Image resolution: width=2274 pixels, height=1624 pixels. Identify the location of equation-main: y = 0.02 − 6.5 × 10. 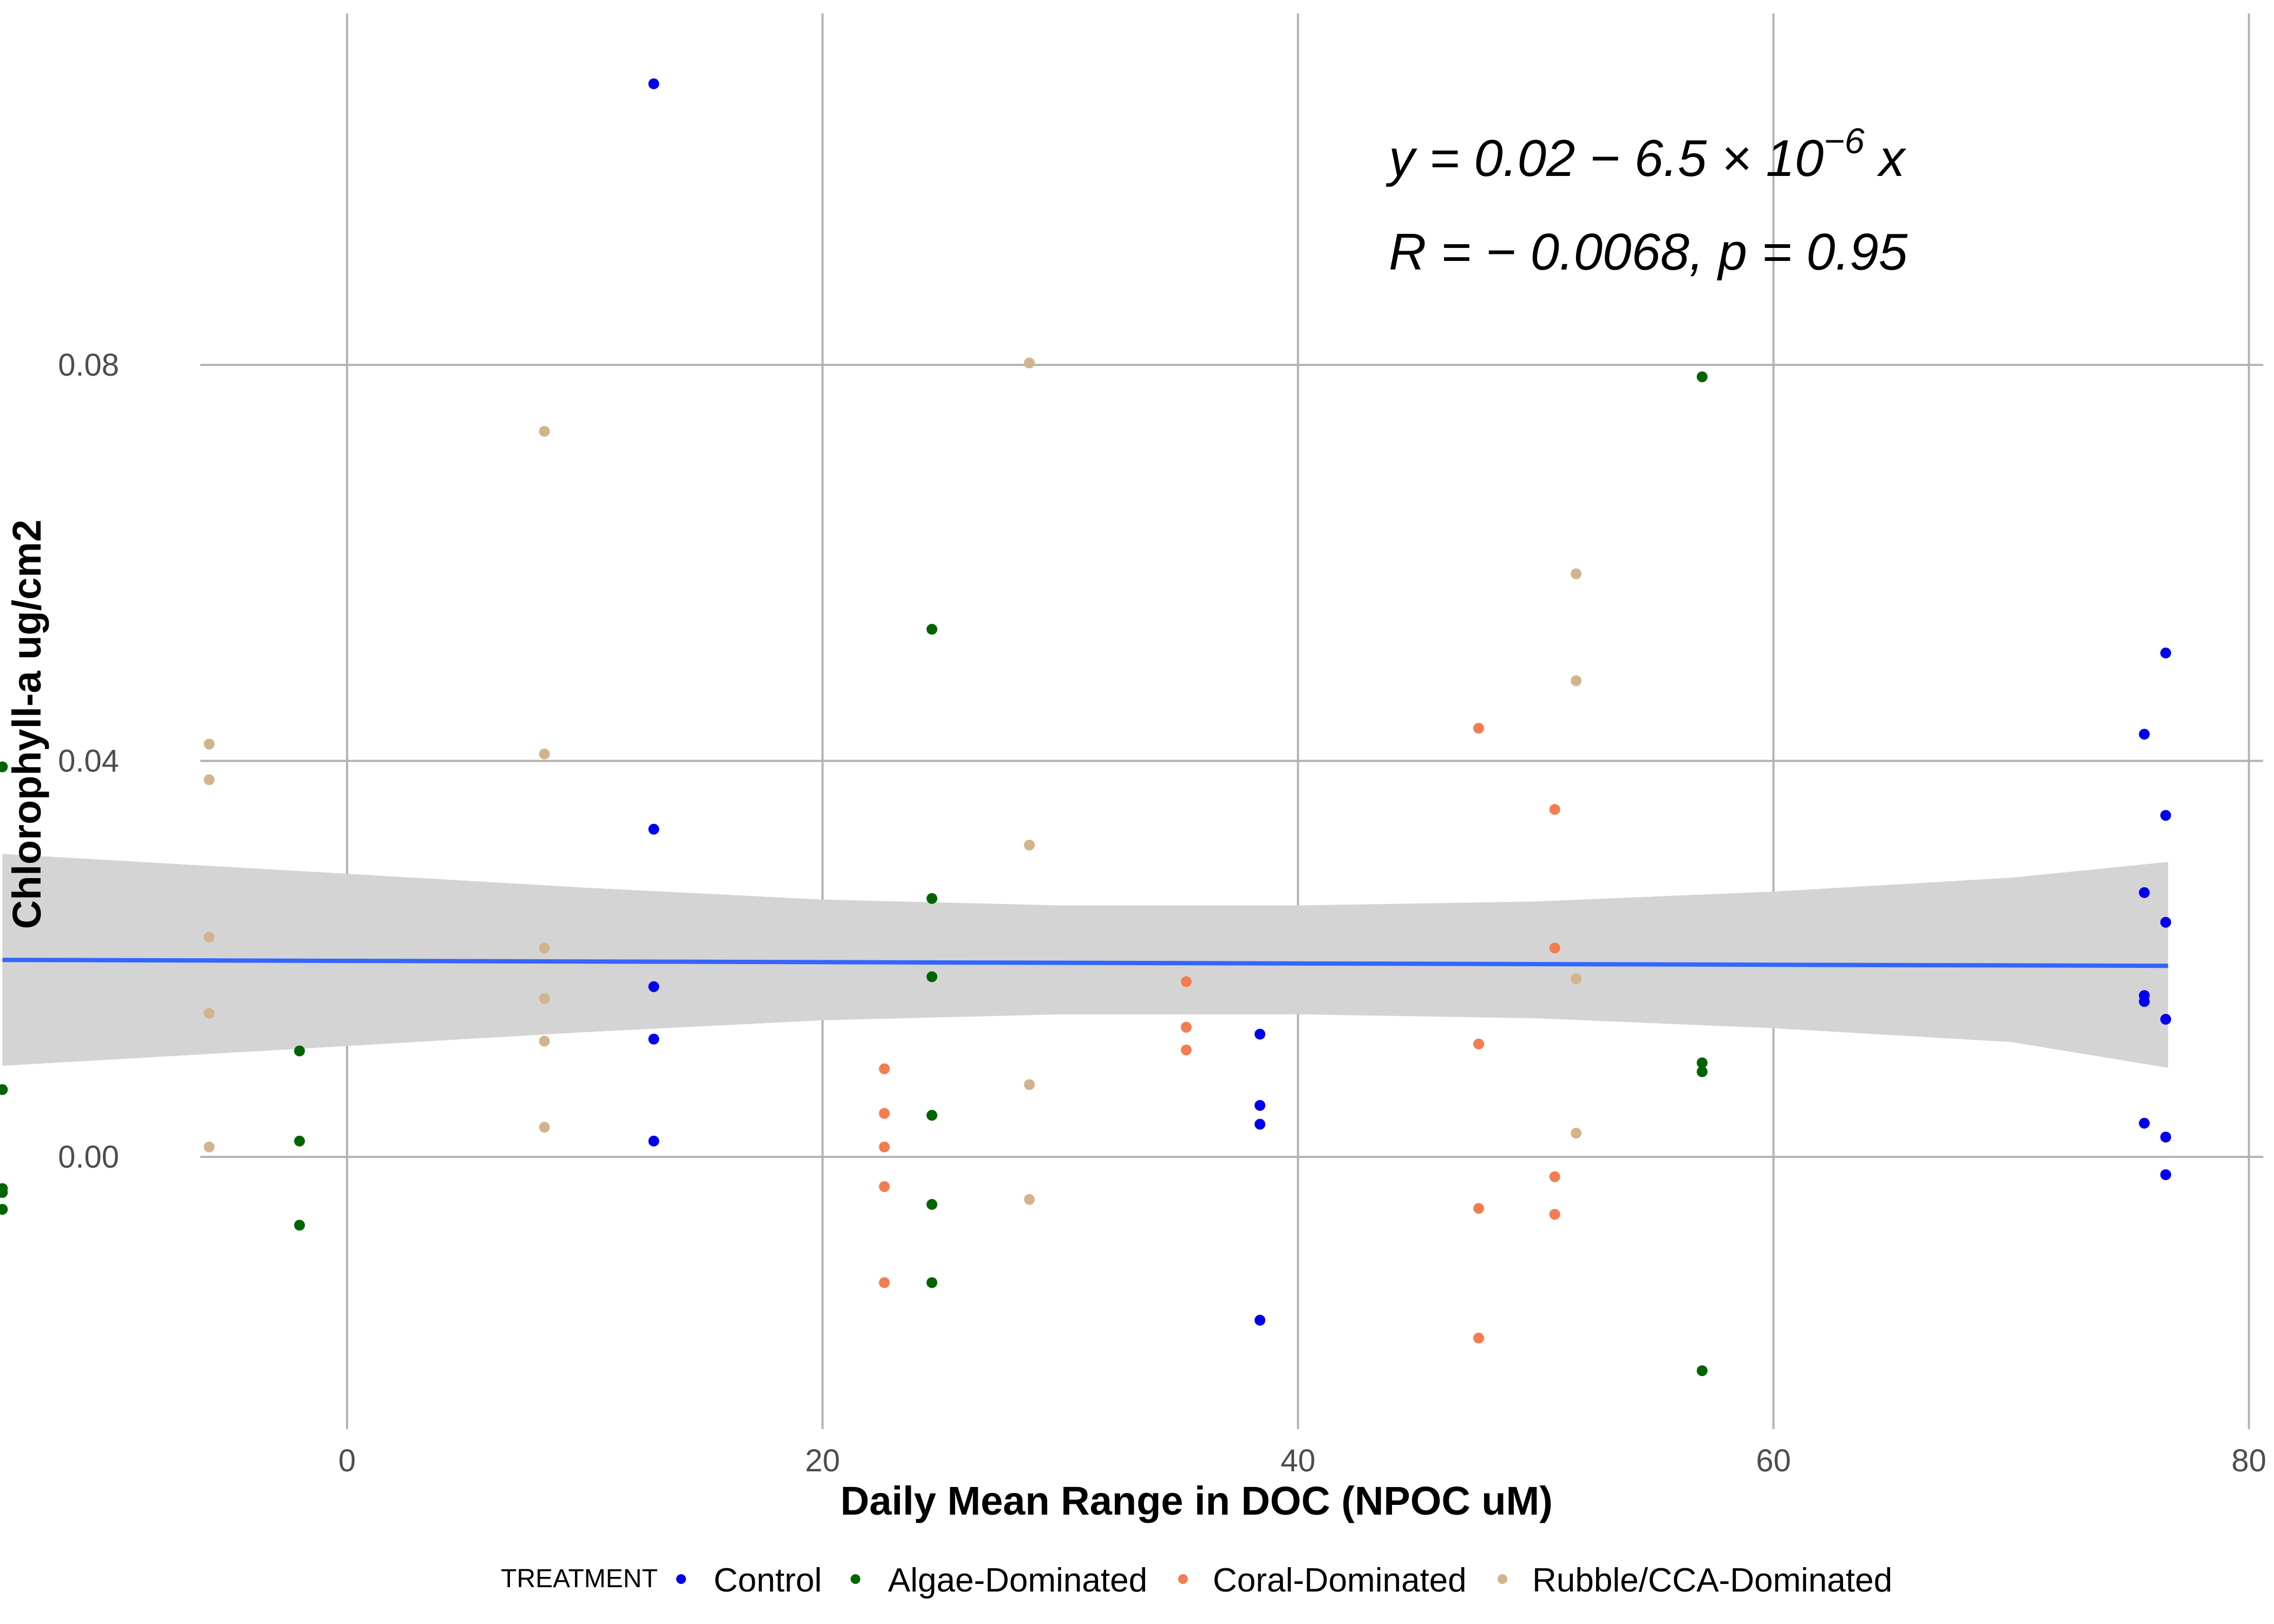
(1605, 158).